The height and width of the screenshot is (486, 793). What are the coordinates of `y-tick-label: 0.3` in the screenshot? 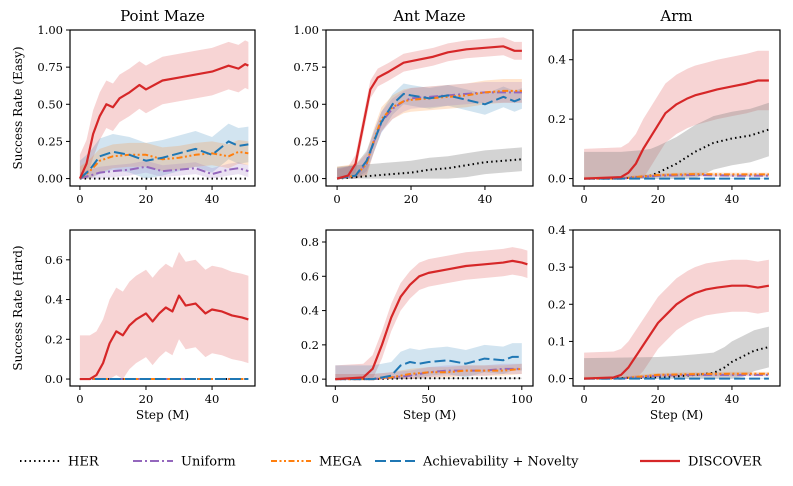 It's located at (557, 267).